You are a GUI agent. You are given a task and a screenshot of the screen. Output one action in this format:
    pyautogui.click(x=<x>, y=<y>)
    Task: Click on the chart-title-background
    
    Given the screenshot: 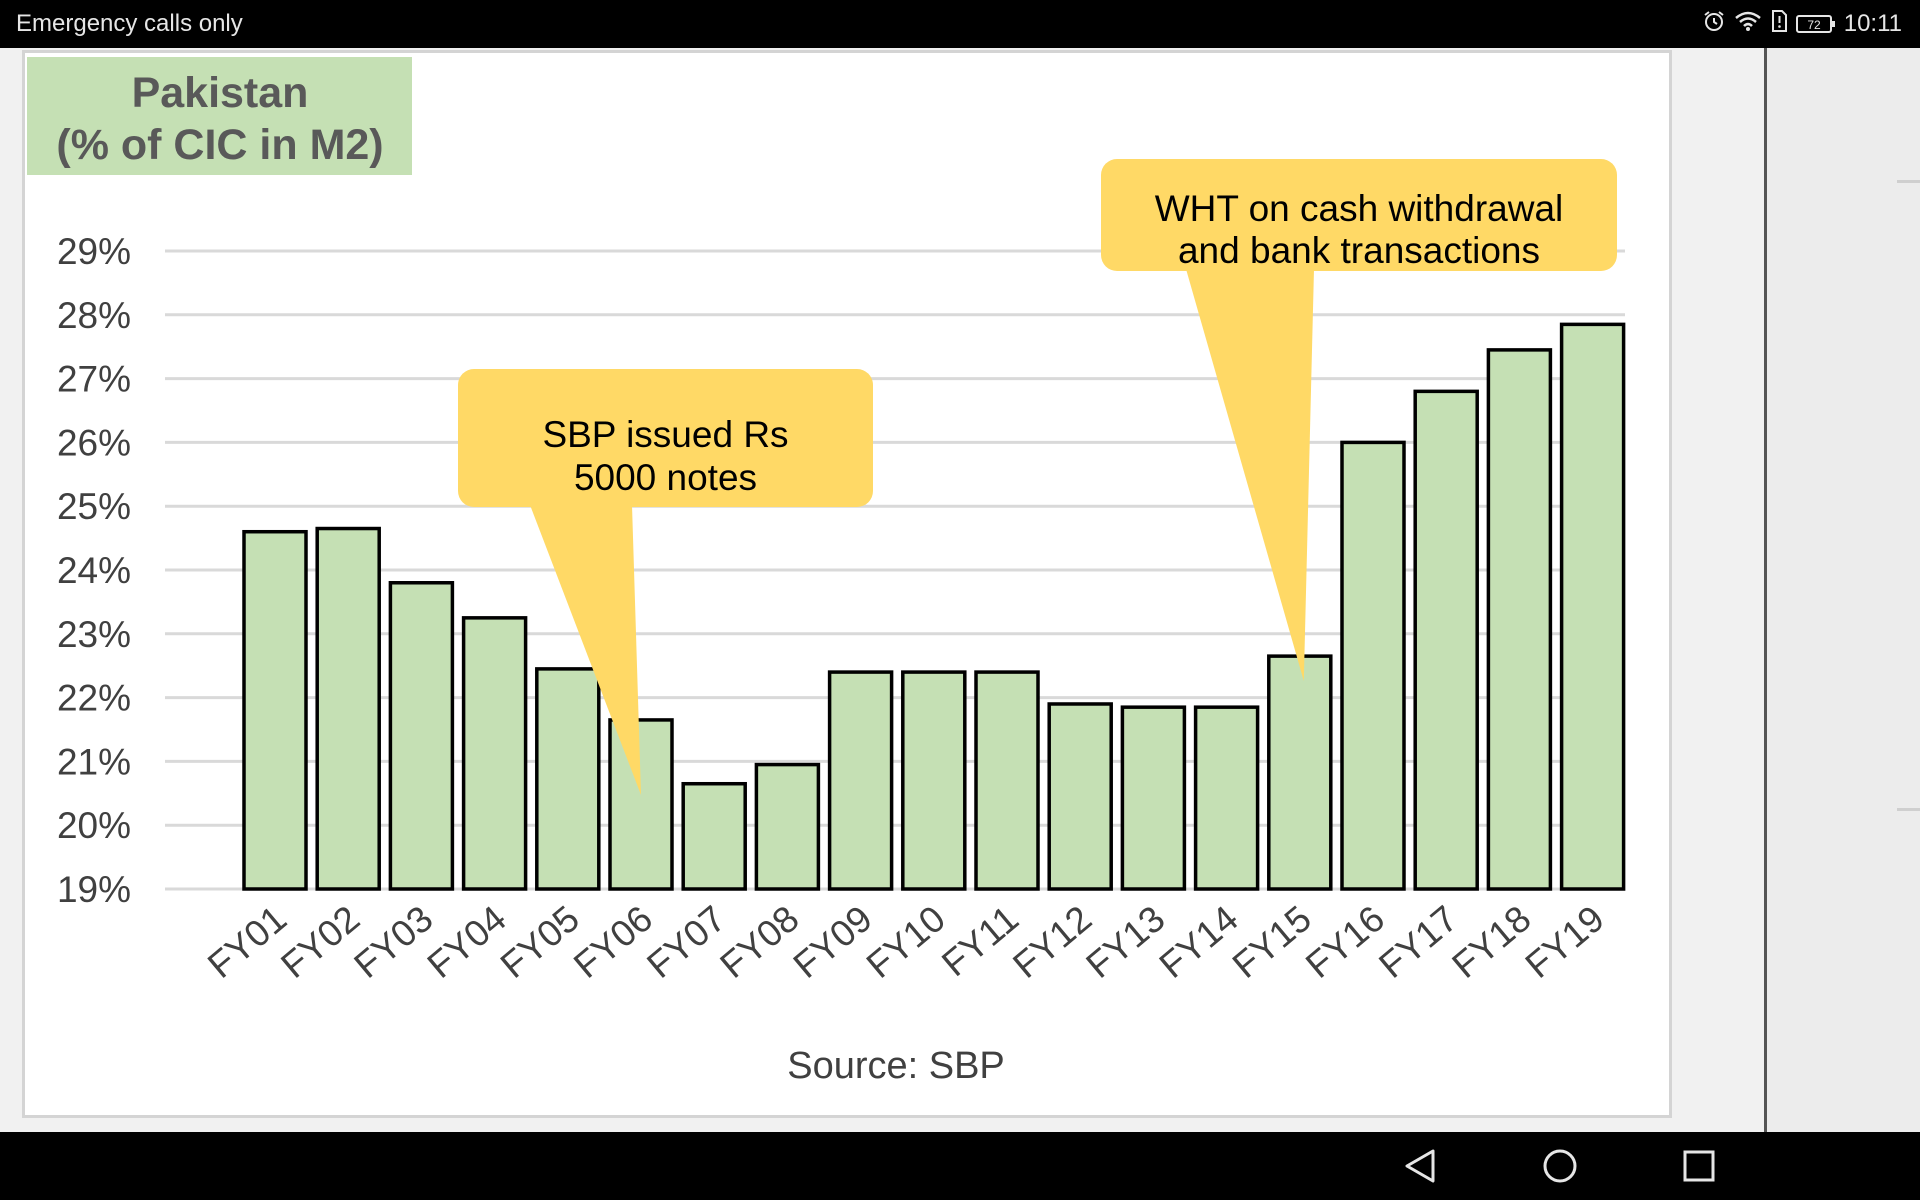 What is the action you would take?
    pyautogui.click(x=219, y=116)
    